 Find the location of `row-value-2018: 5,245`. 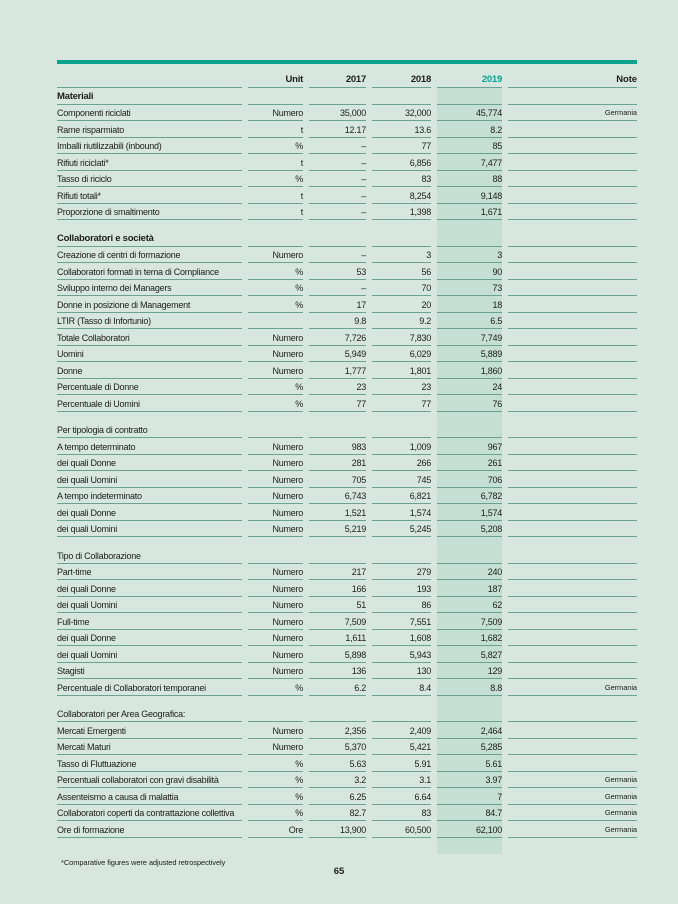

row-value-2018: 5,245 is located at coordinates (401, 530).